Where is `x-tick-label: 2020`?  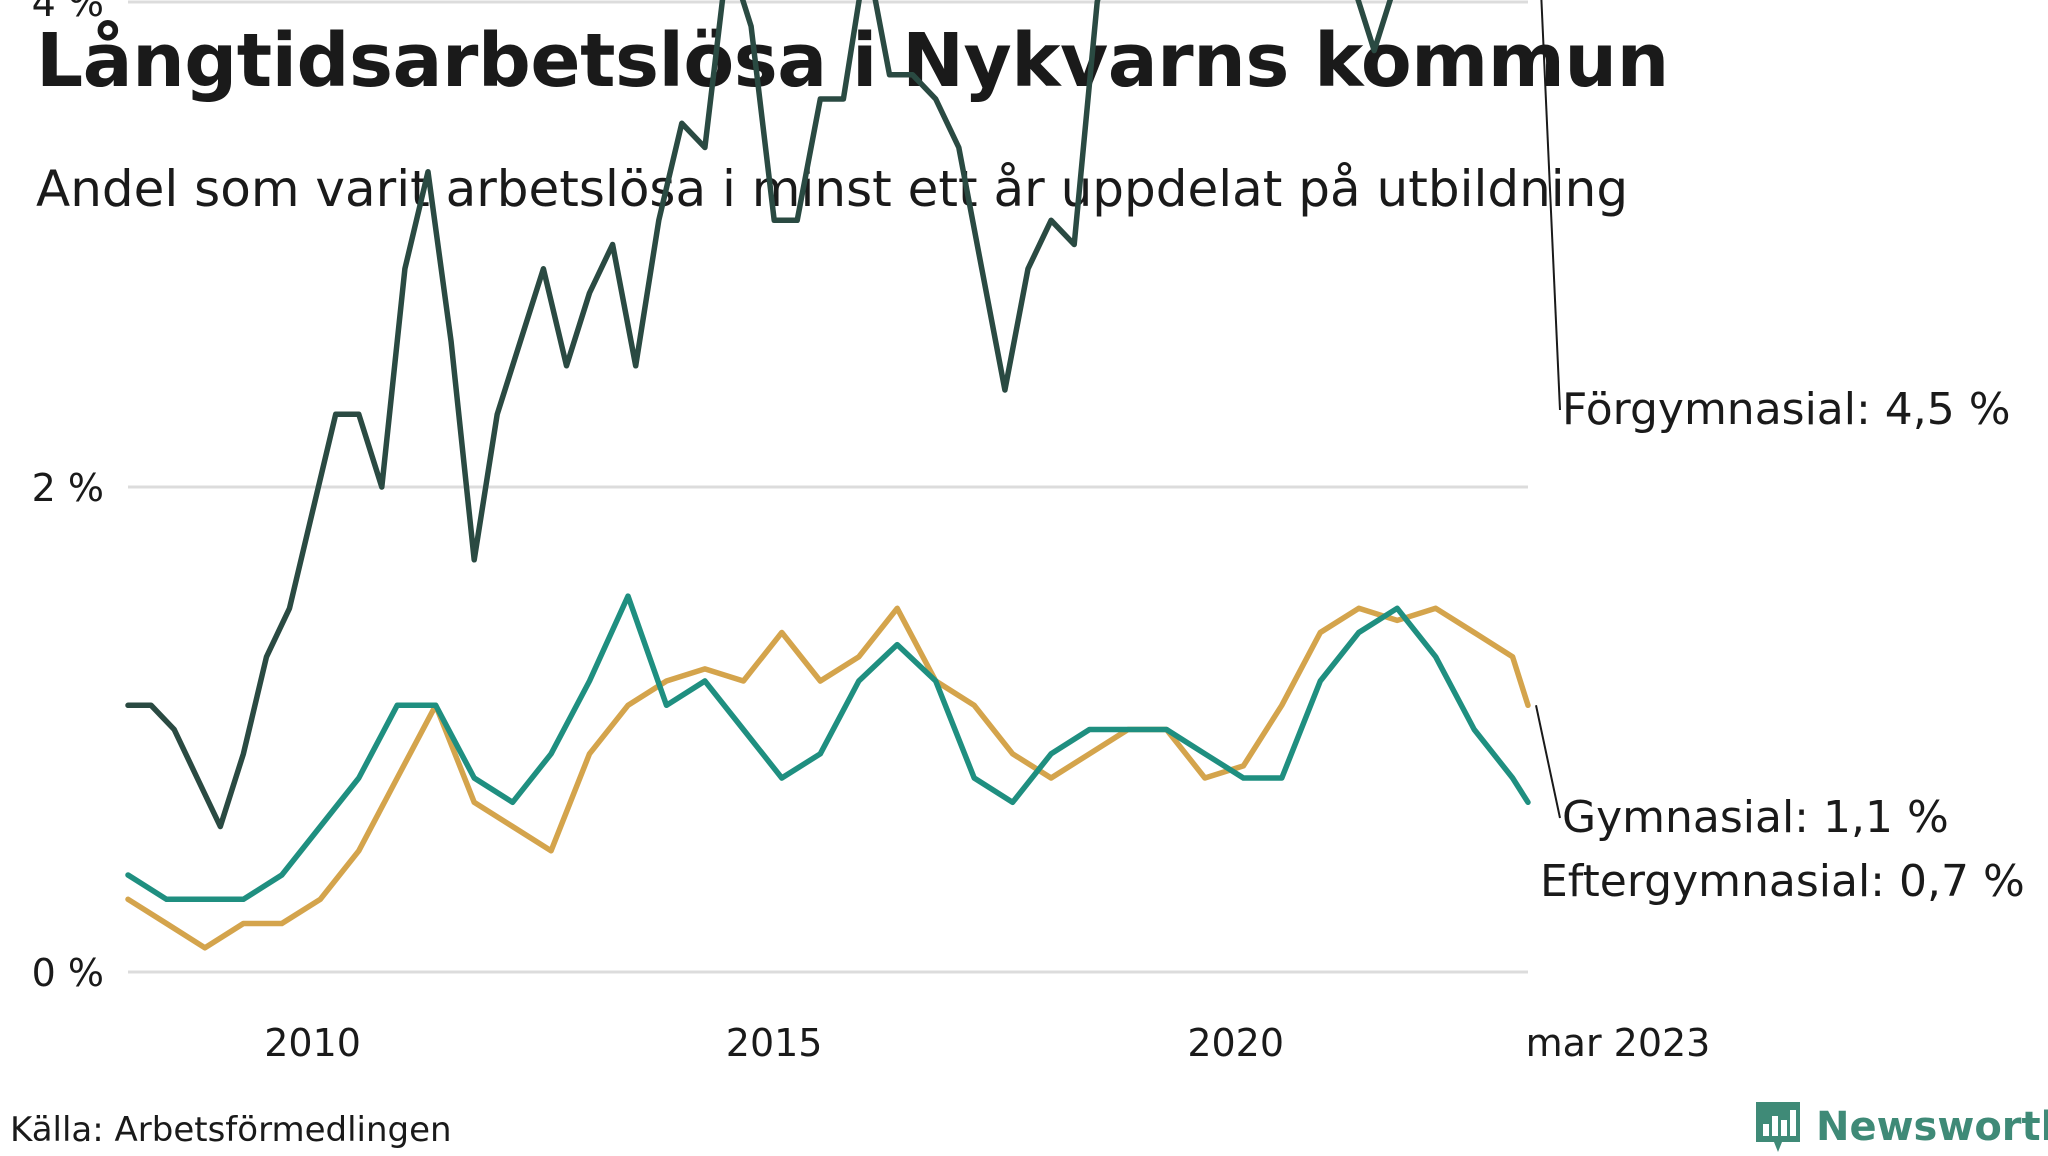
x-tick-label: 2020 is located at coordinates (1235, 1043).